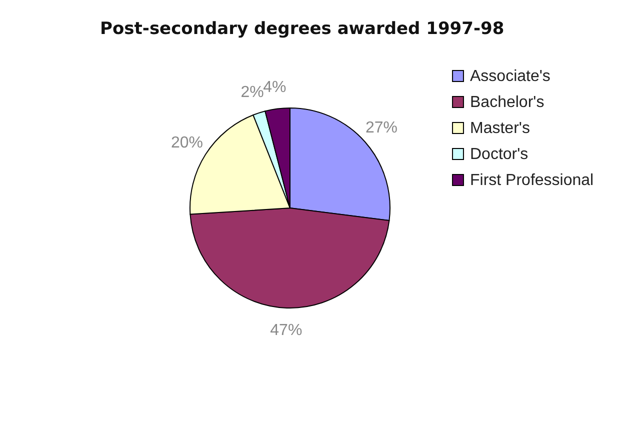 This screenshot has width=640, height=430. Describe the element at coordinates (510, 76) in the screenshot. I see `legend-label: Associate's` at that location.